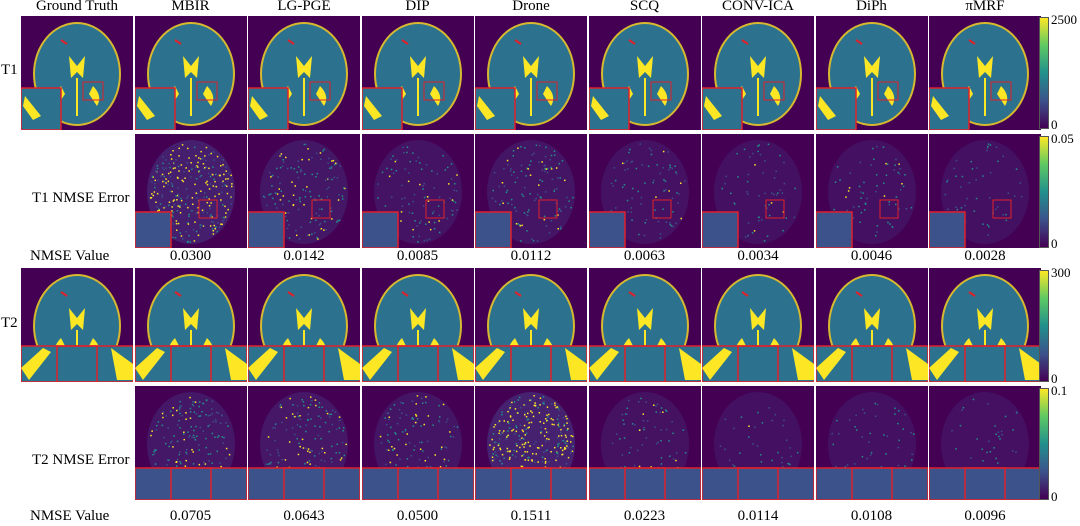 Image resolution: width=1080 pixels, height=526 pixels. What do you see at coordinates (1044, 73) in the screenshot?
I see `colorbar-t1` at bounding box center [1044, 73].